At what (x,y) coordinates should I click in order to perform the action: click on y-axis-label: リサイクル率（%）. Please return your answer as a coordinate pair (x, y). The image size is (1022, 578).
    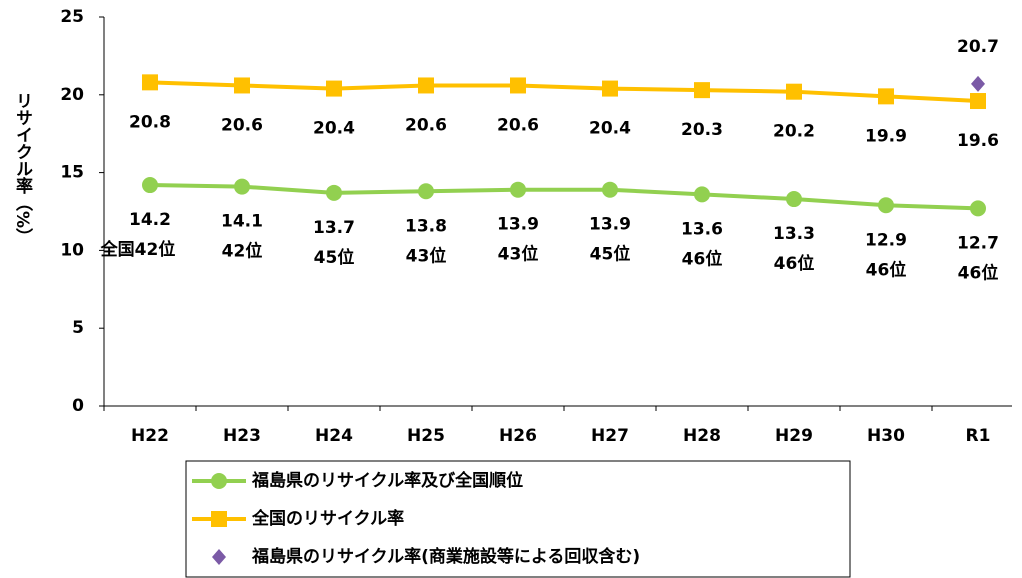
    Looking at the image, I should click on (22, 168).